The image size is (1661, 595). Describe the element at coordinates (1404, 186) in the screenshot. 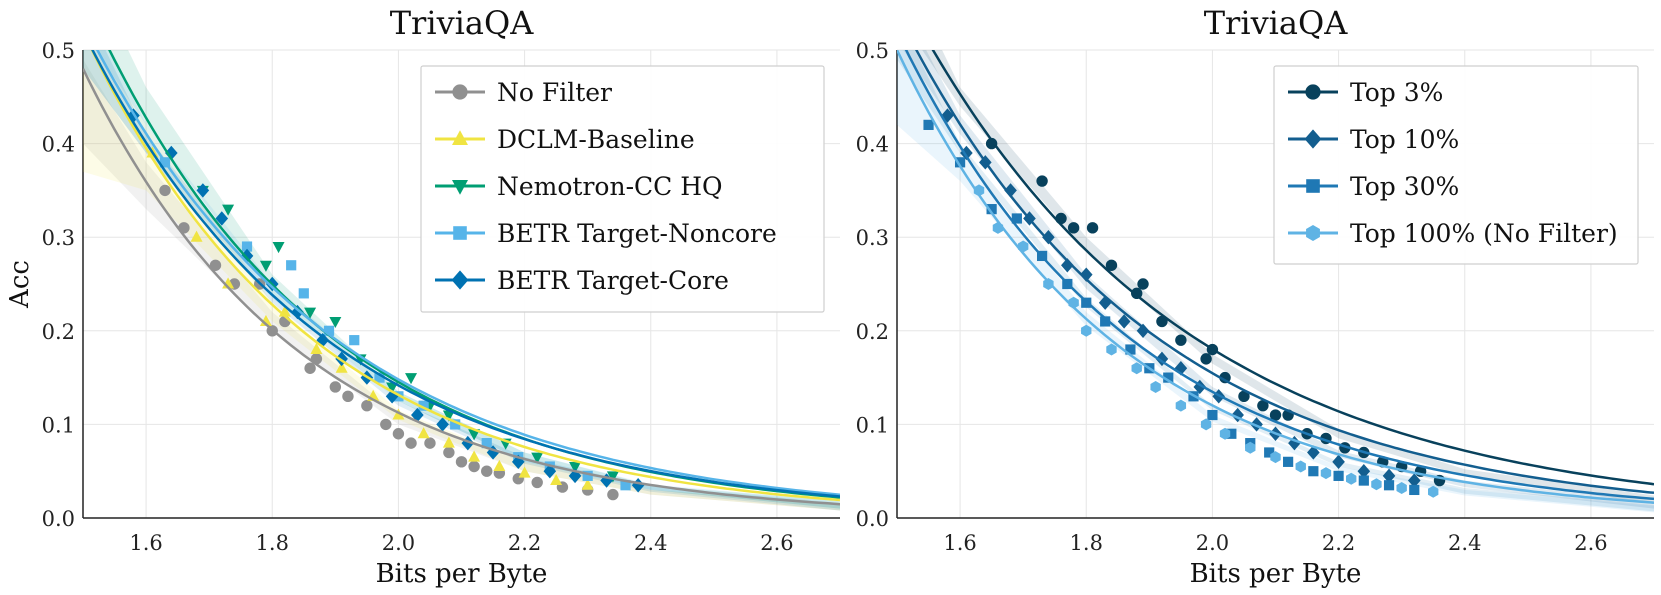

I see `legend-label: Top 30%` at that location.